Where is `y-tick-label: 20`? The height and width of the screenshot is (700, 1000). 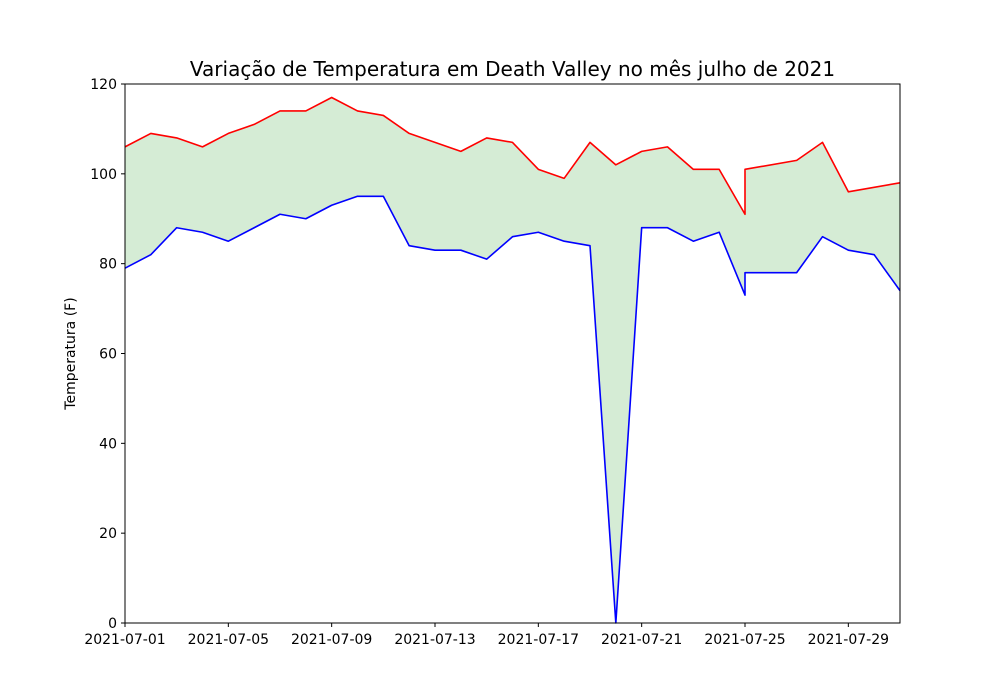 y-tick-label: 20 is located at coordinates (108, 534).